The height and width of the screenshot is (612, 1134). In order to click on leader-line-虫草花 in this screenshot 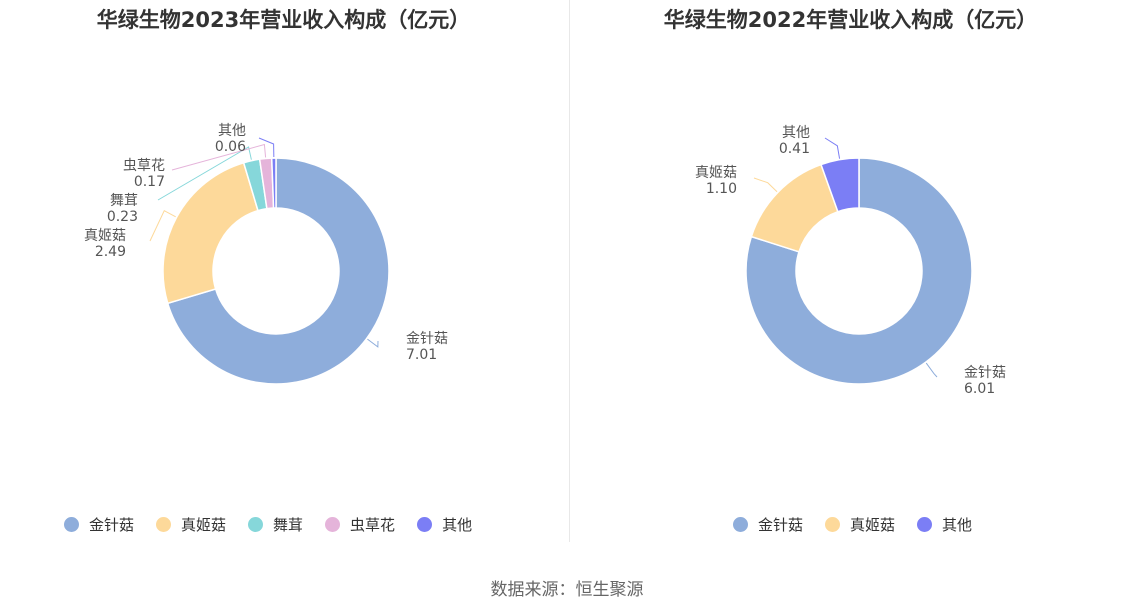, I will do `click(219, 157)`.